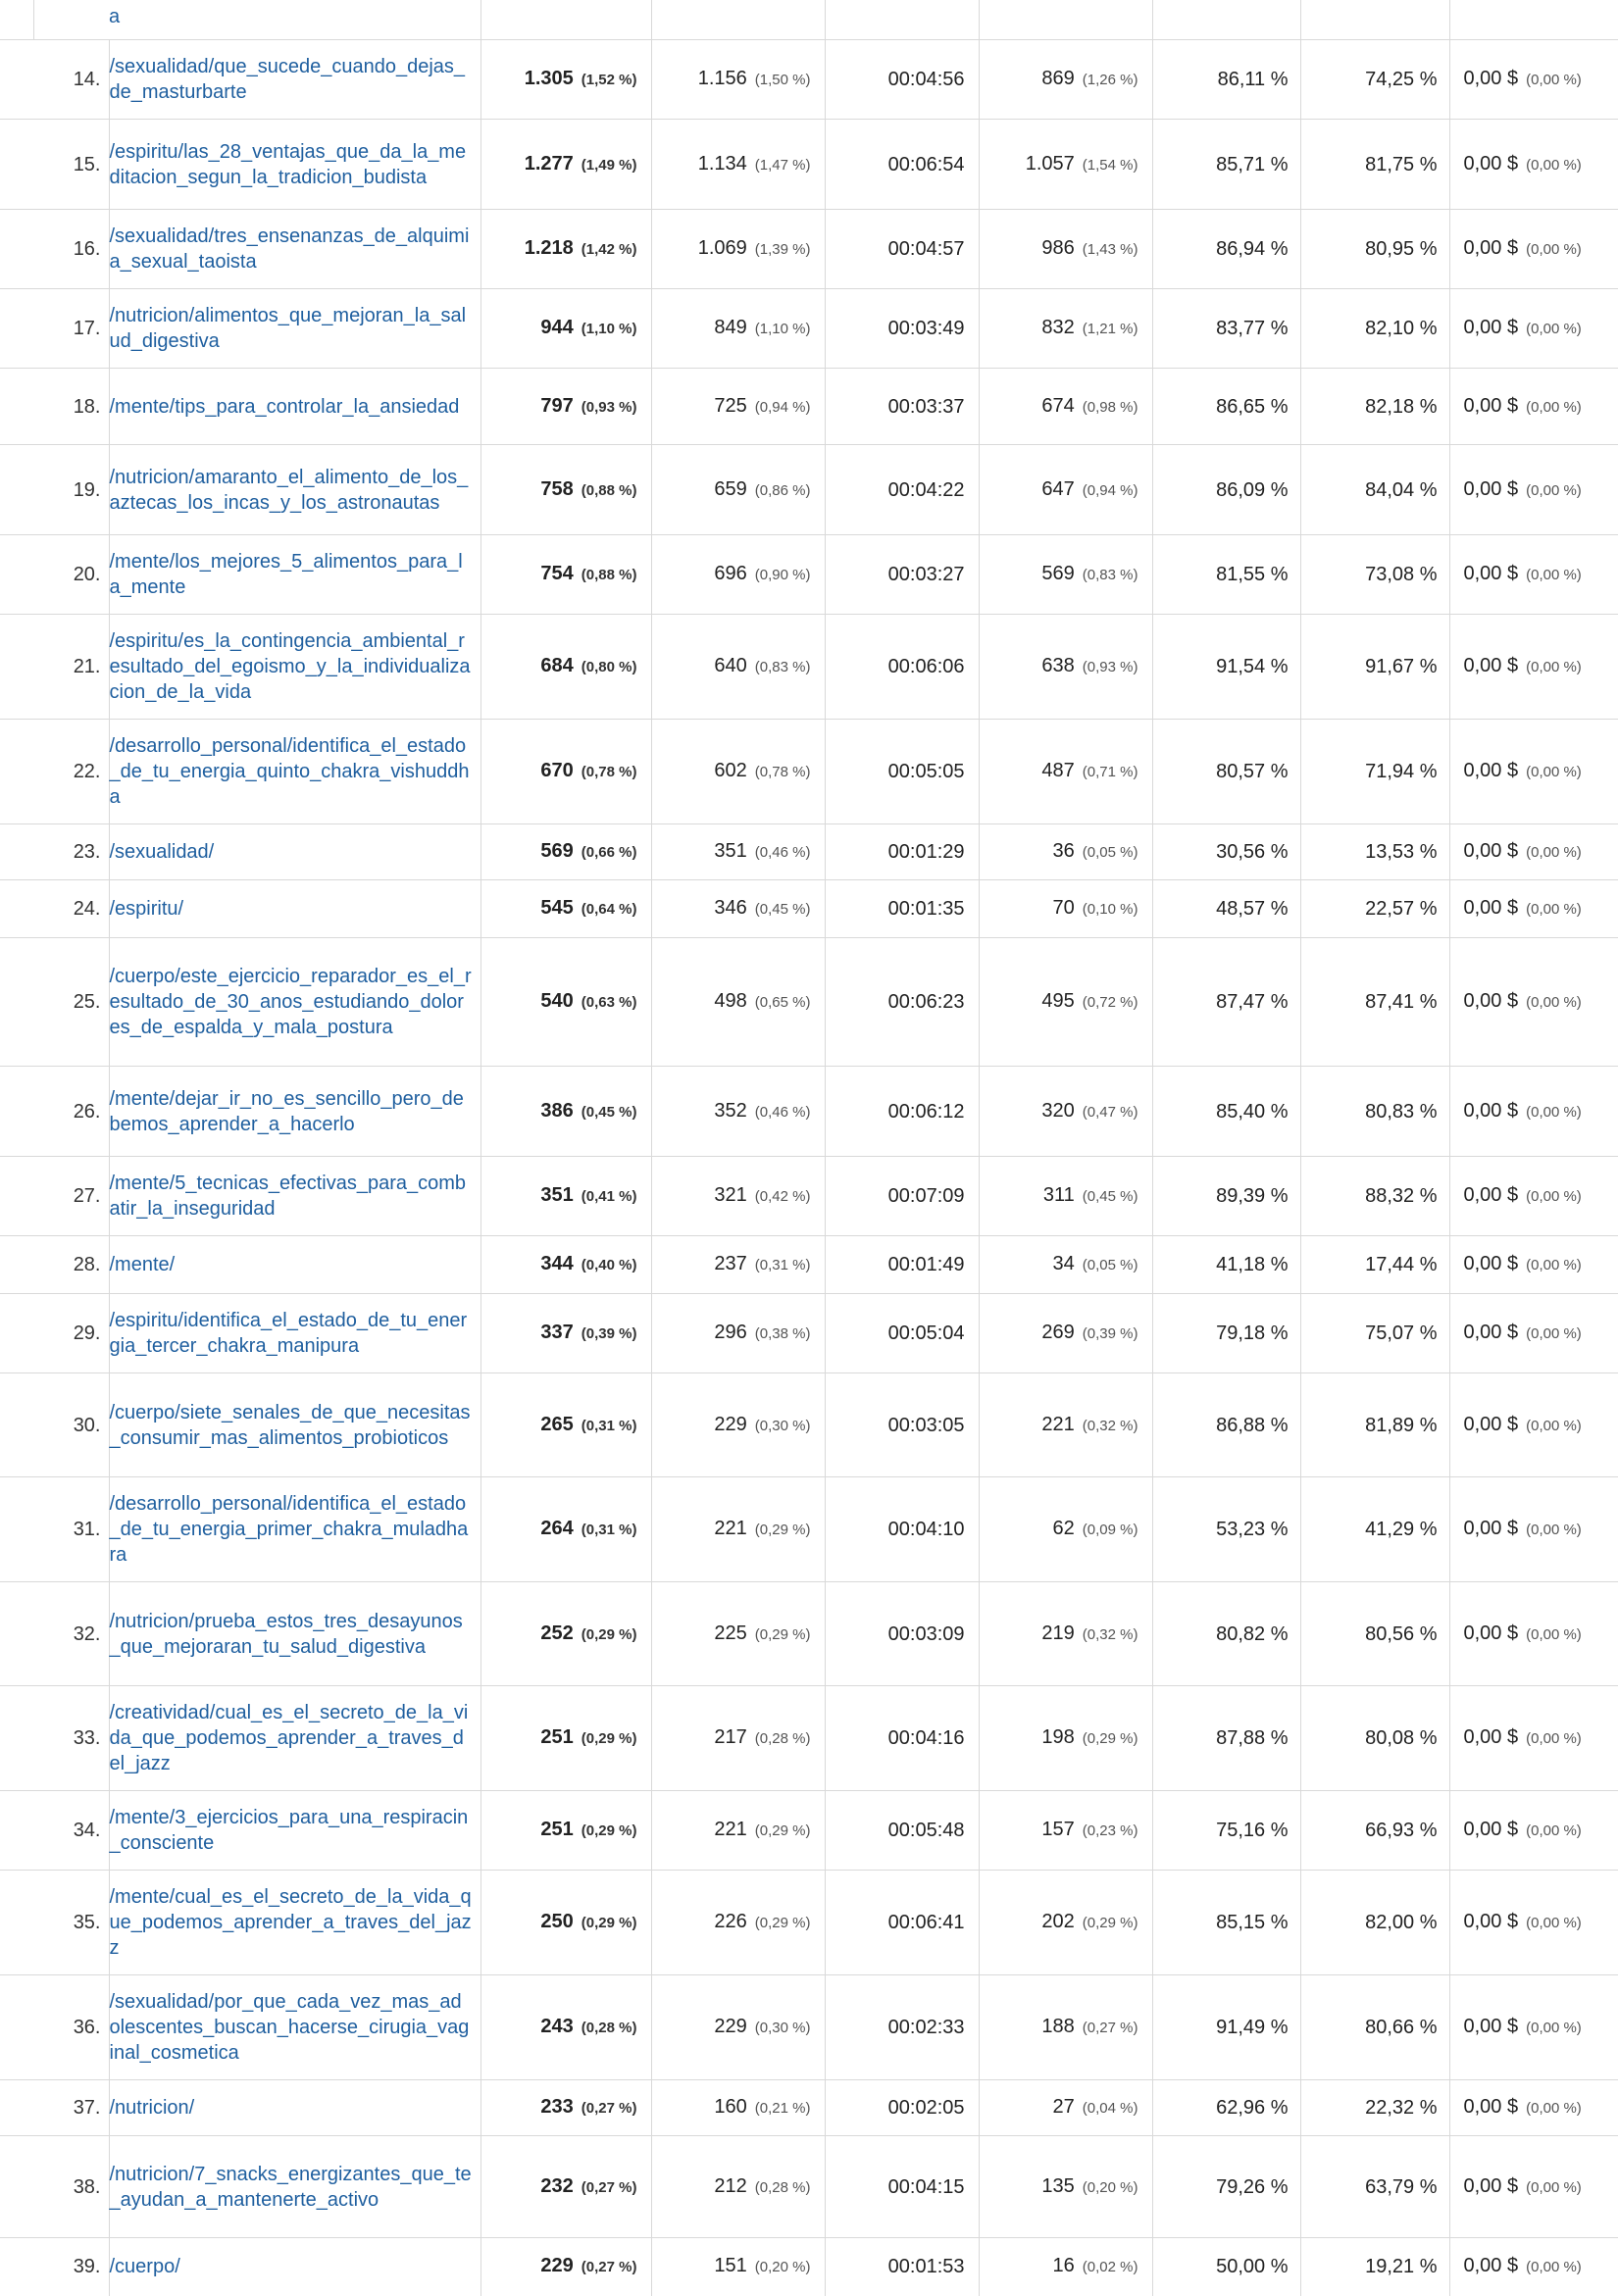 The image size is (1618, 2296). I want to click on entrances-cell: 16 (0,02 %), so click(1065, 2266).